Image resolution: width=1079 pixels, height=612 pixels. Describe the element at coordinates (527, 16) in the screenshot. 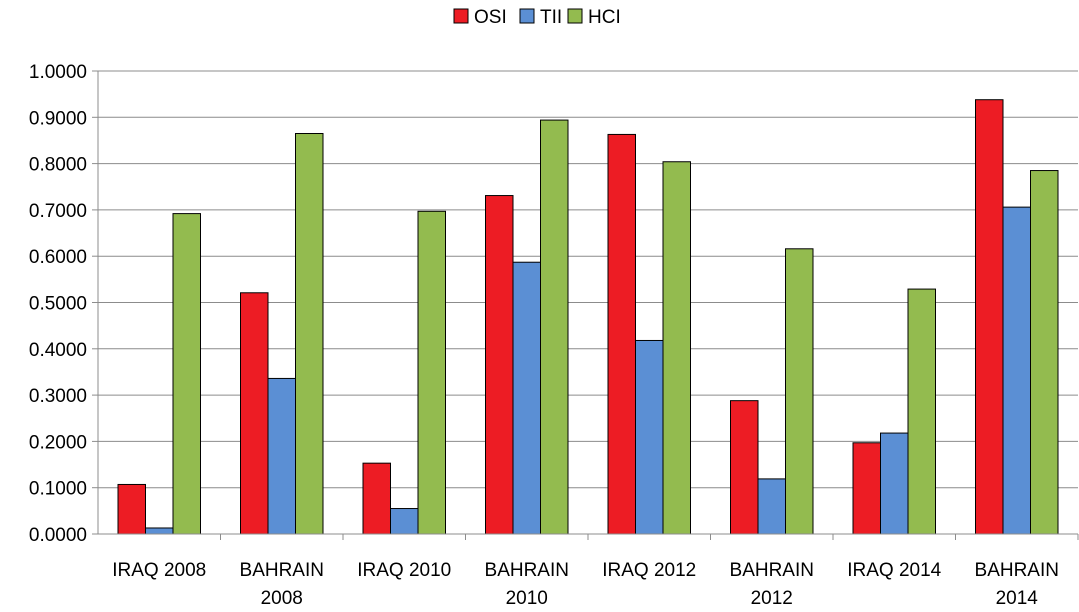

I see `legend-swatch-tii` at that location.